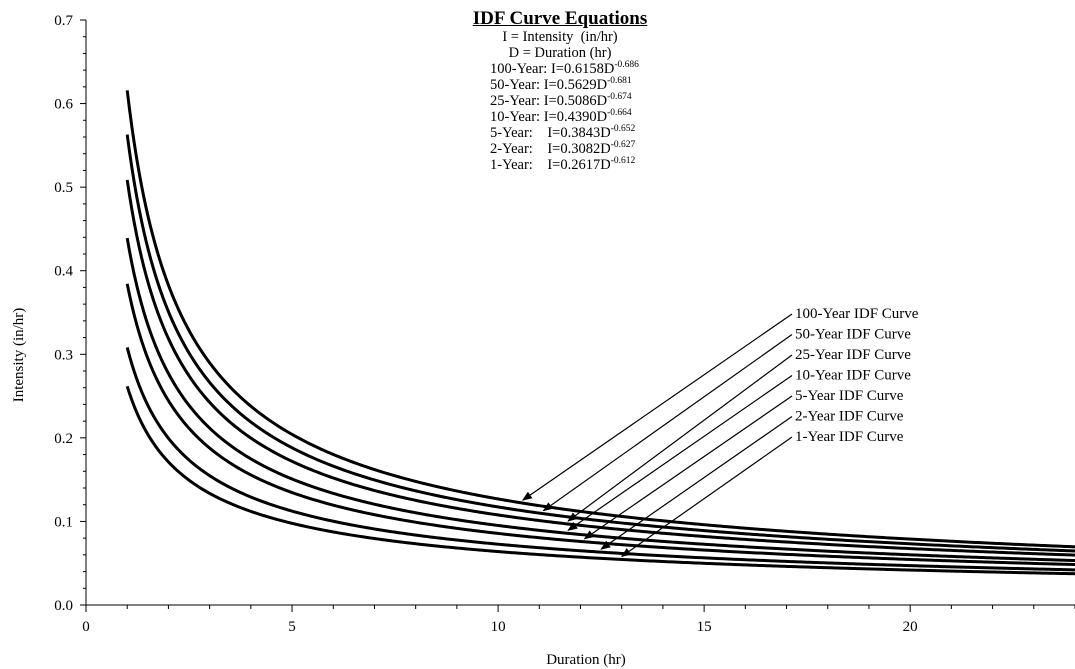 The image size is (1075, 669). I want to click on 2-year-idf-curve-label: 2-Year IDF Curve, so click(849, 417).